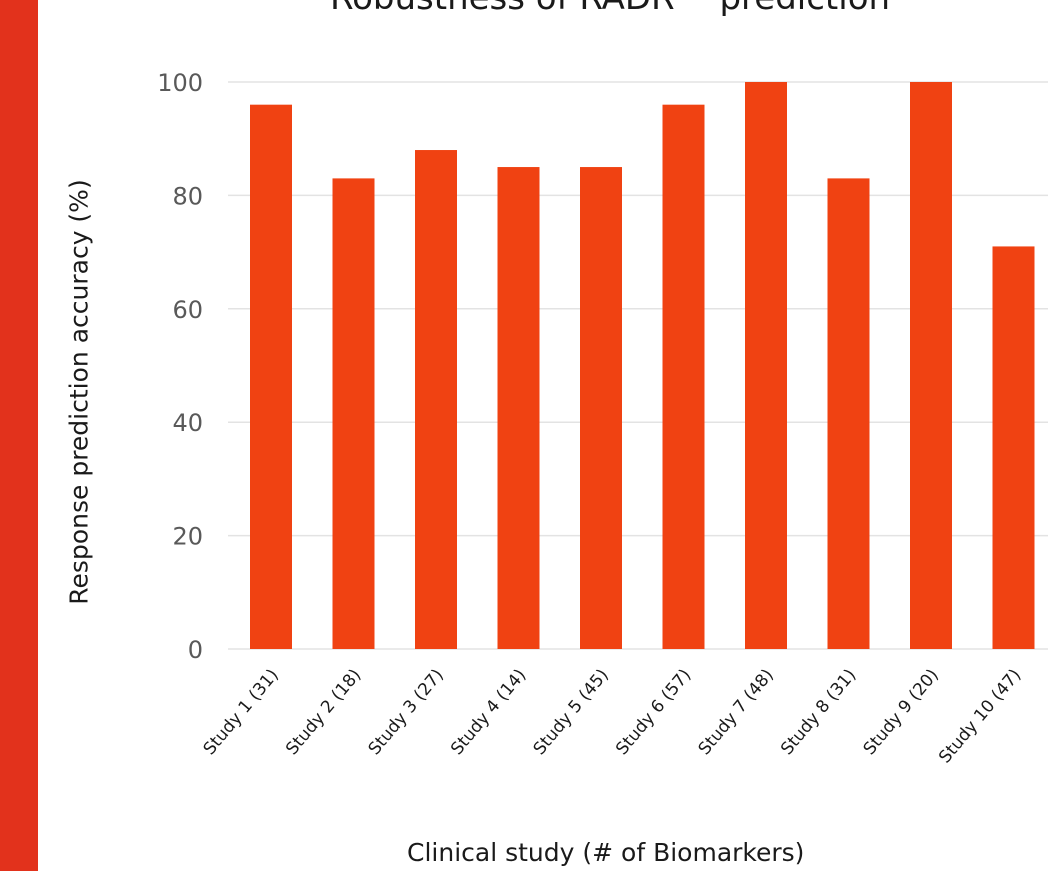 This screenshot has height=871, width=1048. What do you see at coordinates (187, 310) in the screenshot?
I see `y-tick-label: 60` at bounding box center [187, 310].